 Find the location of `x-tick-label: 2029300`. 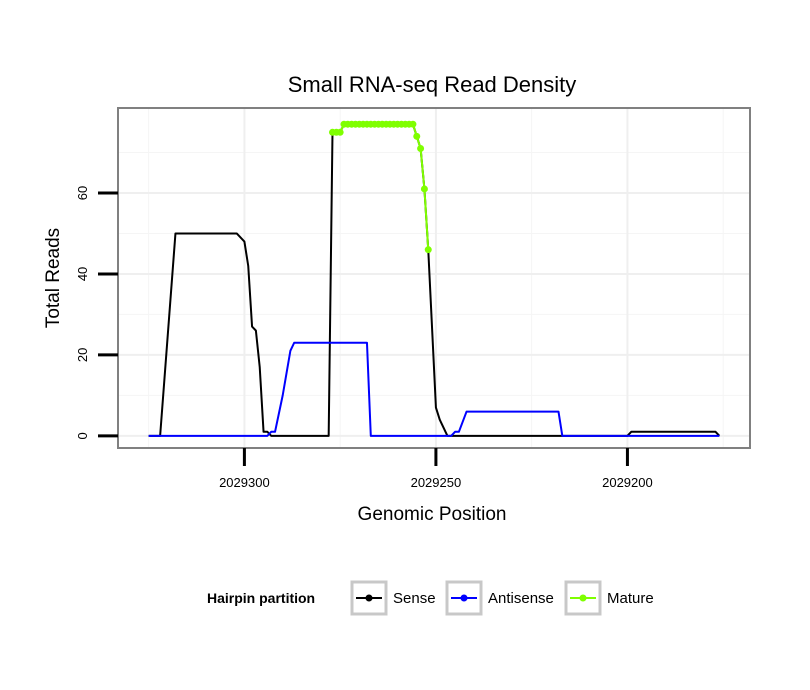

x-tick-label: 2029300 is located at coordinates (244, 482).